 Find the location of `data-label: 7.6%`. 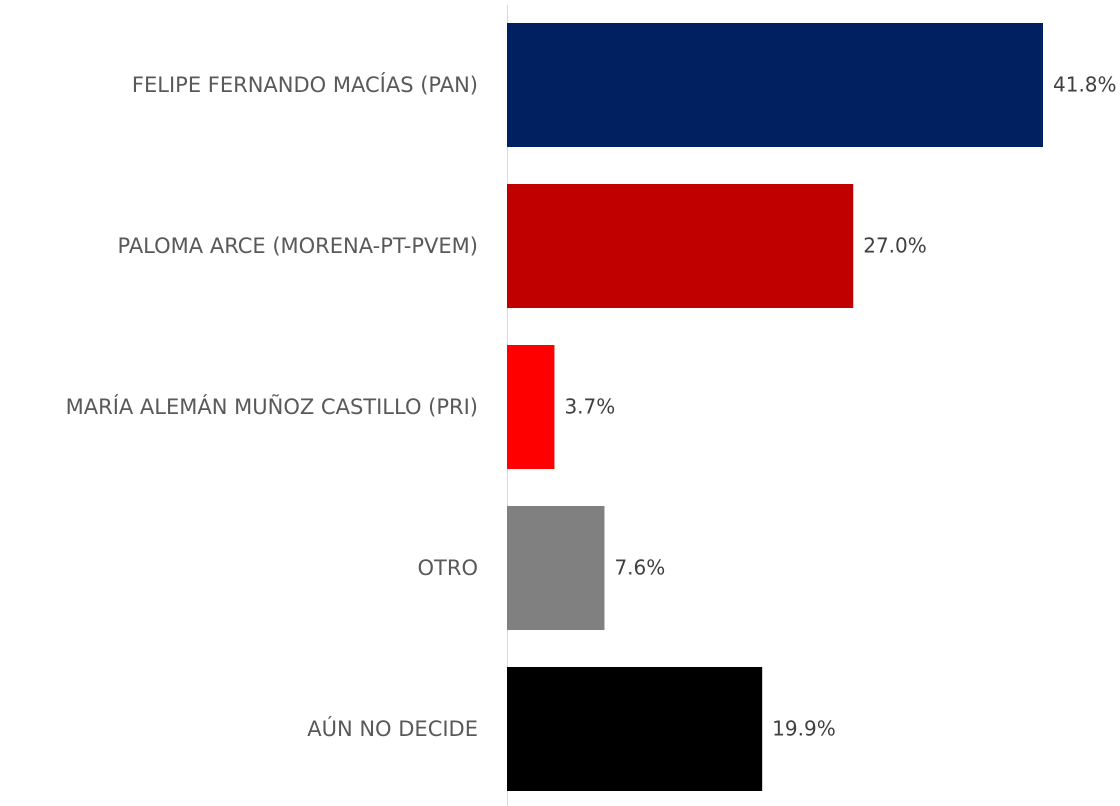

data-label: 7.6% is located at coordinates (639, 568).